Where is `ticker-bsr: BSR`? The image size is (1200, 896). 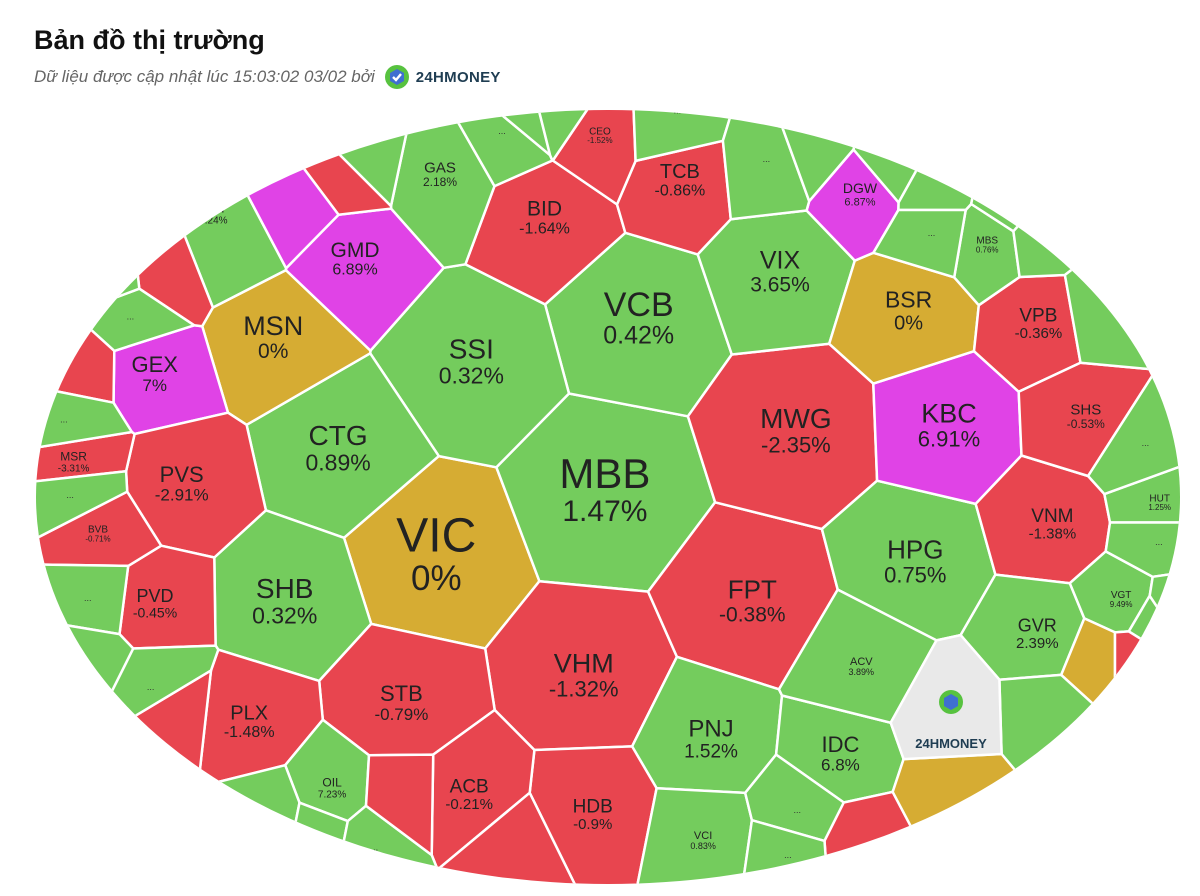
ticker-bsr: BSR is located at coordinates (908, 299).